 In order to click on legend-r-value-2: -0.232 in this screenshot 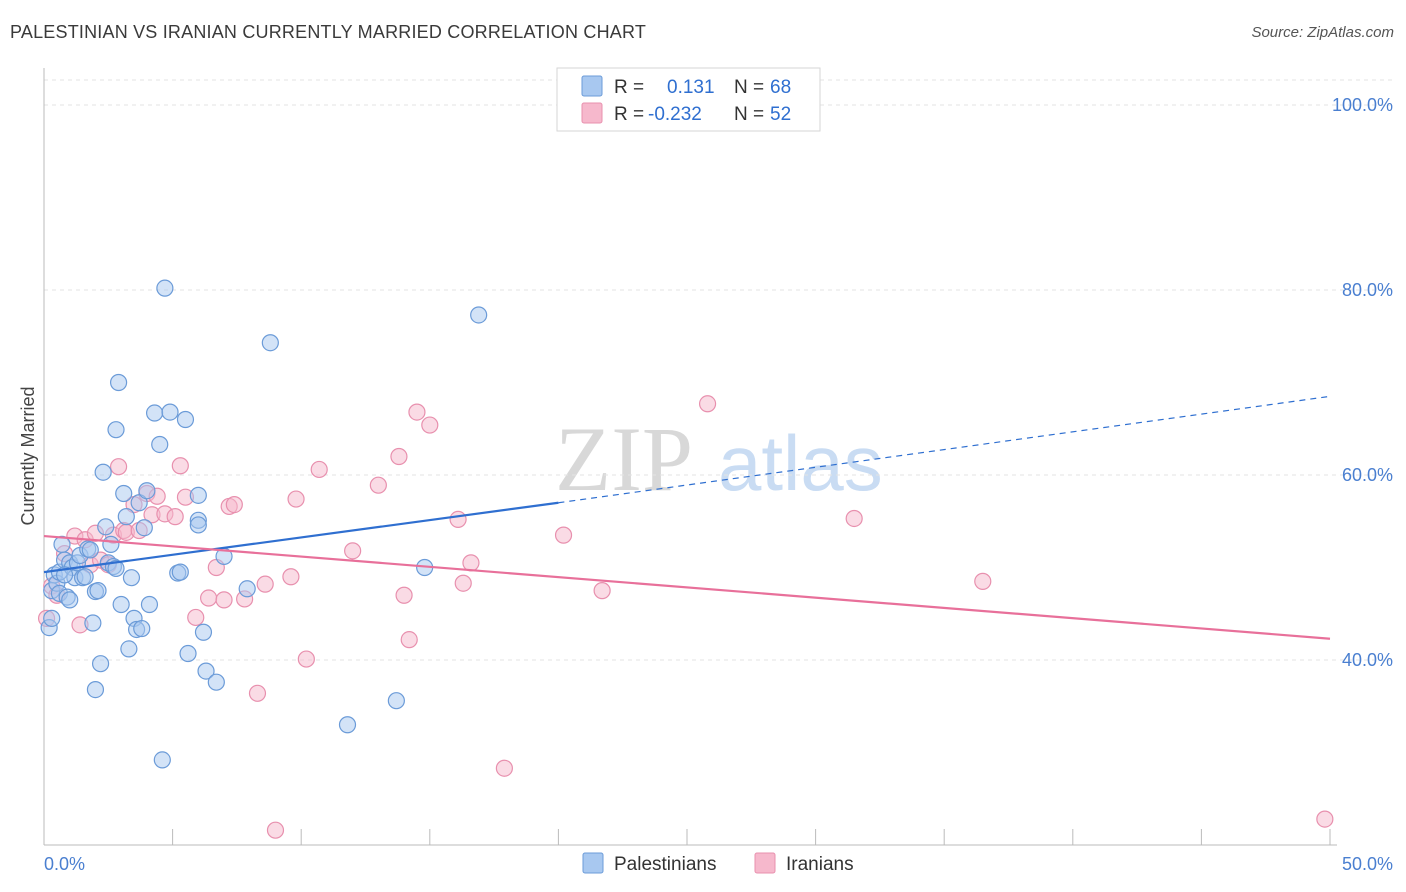, I will do `click(675, 114)`.